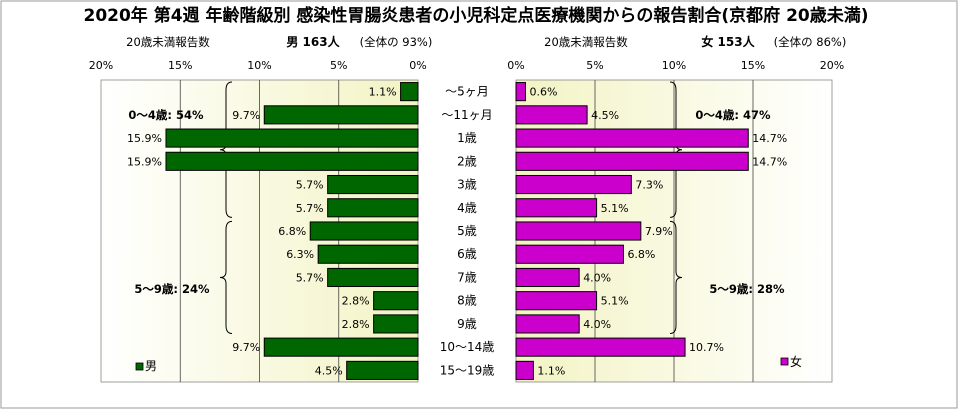 The image size is (967, 417). I want to click on male-tick-label: 0%, so click(417, 65).